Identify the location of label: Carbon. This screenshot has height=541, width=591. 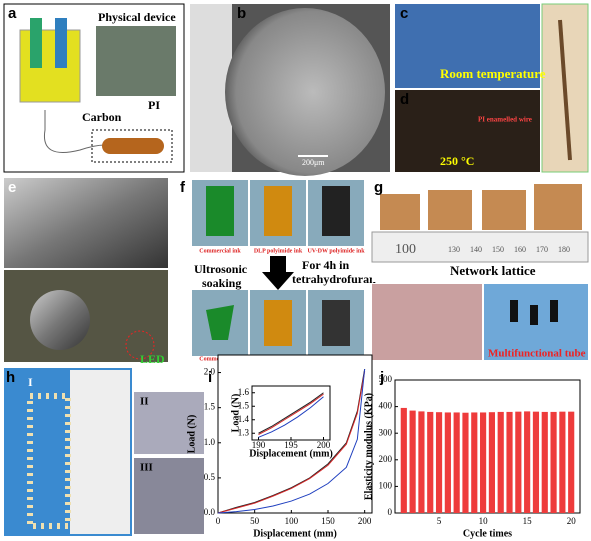
(102, 117).